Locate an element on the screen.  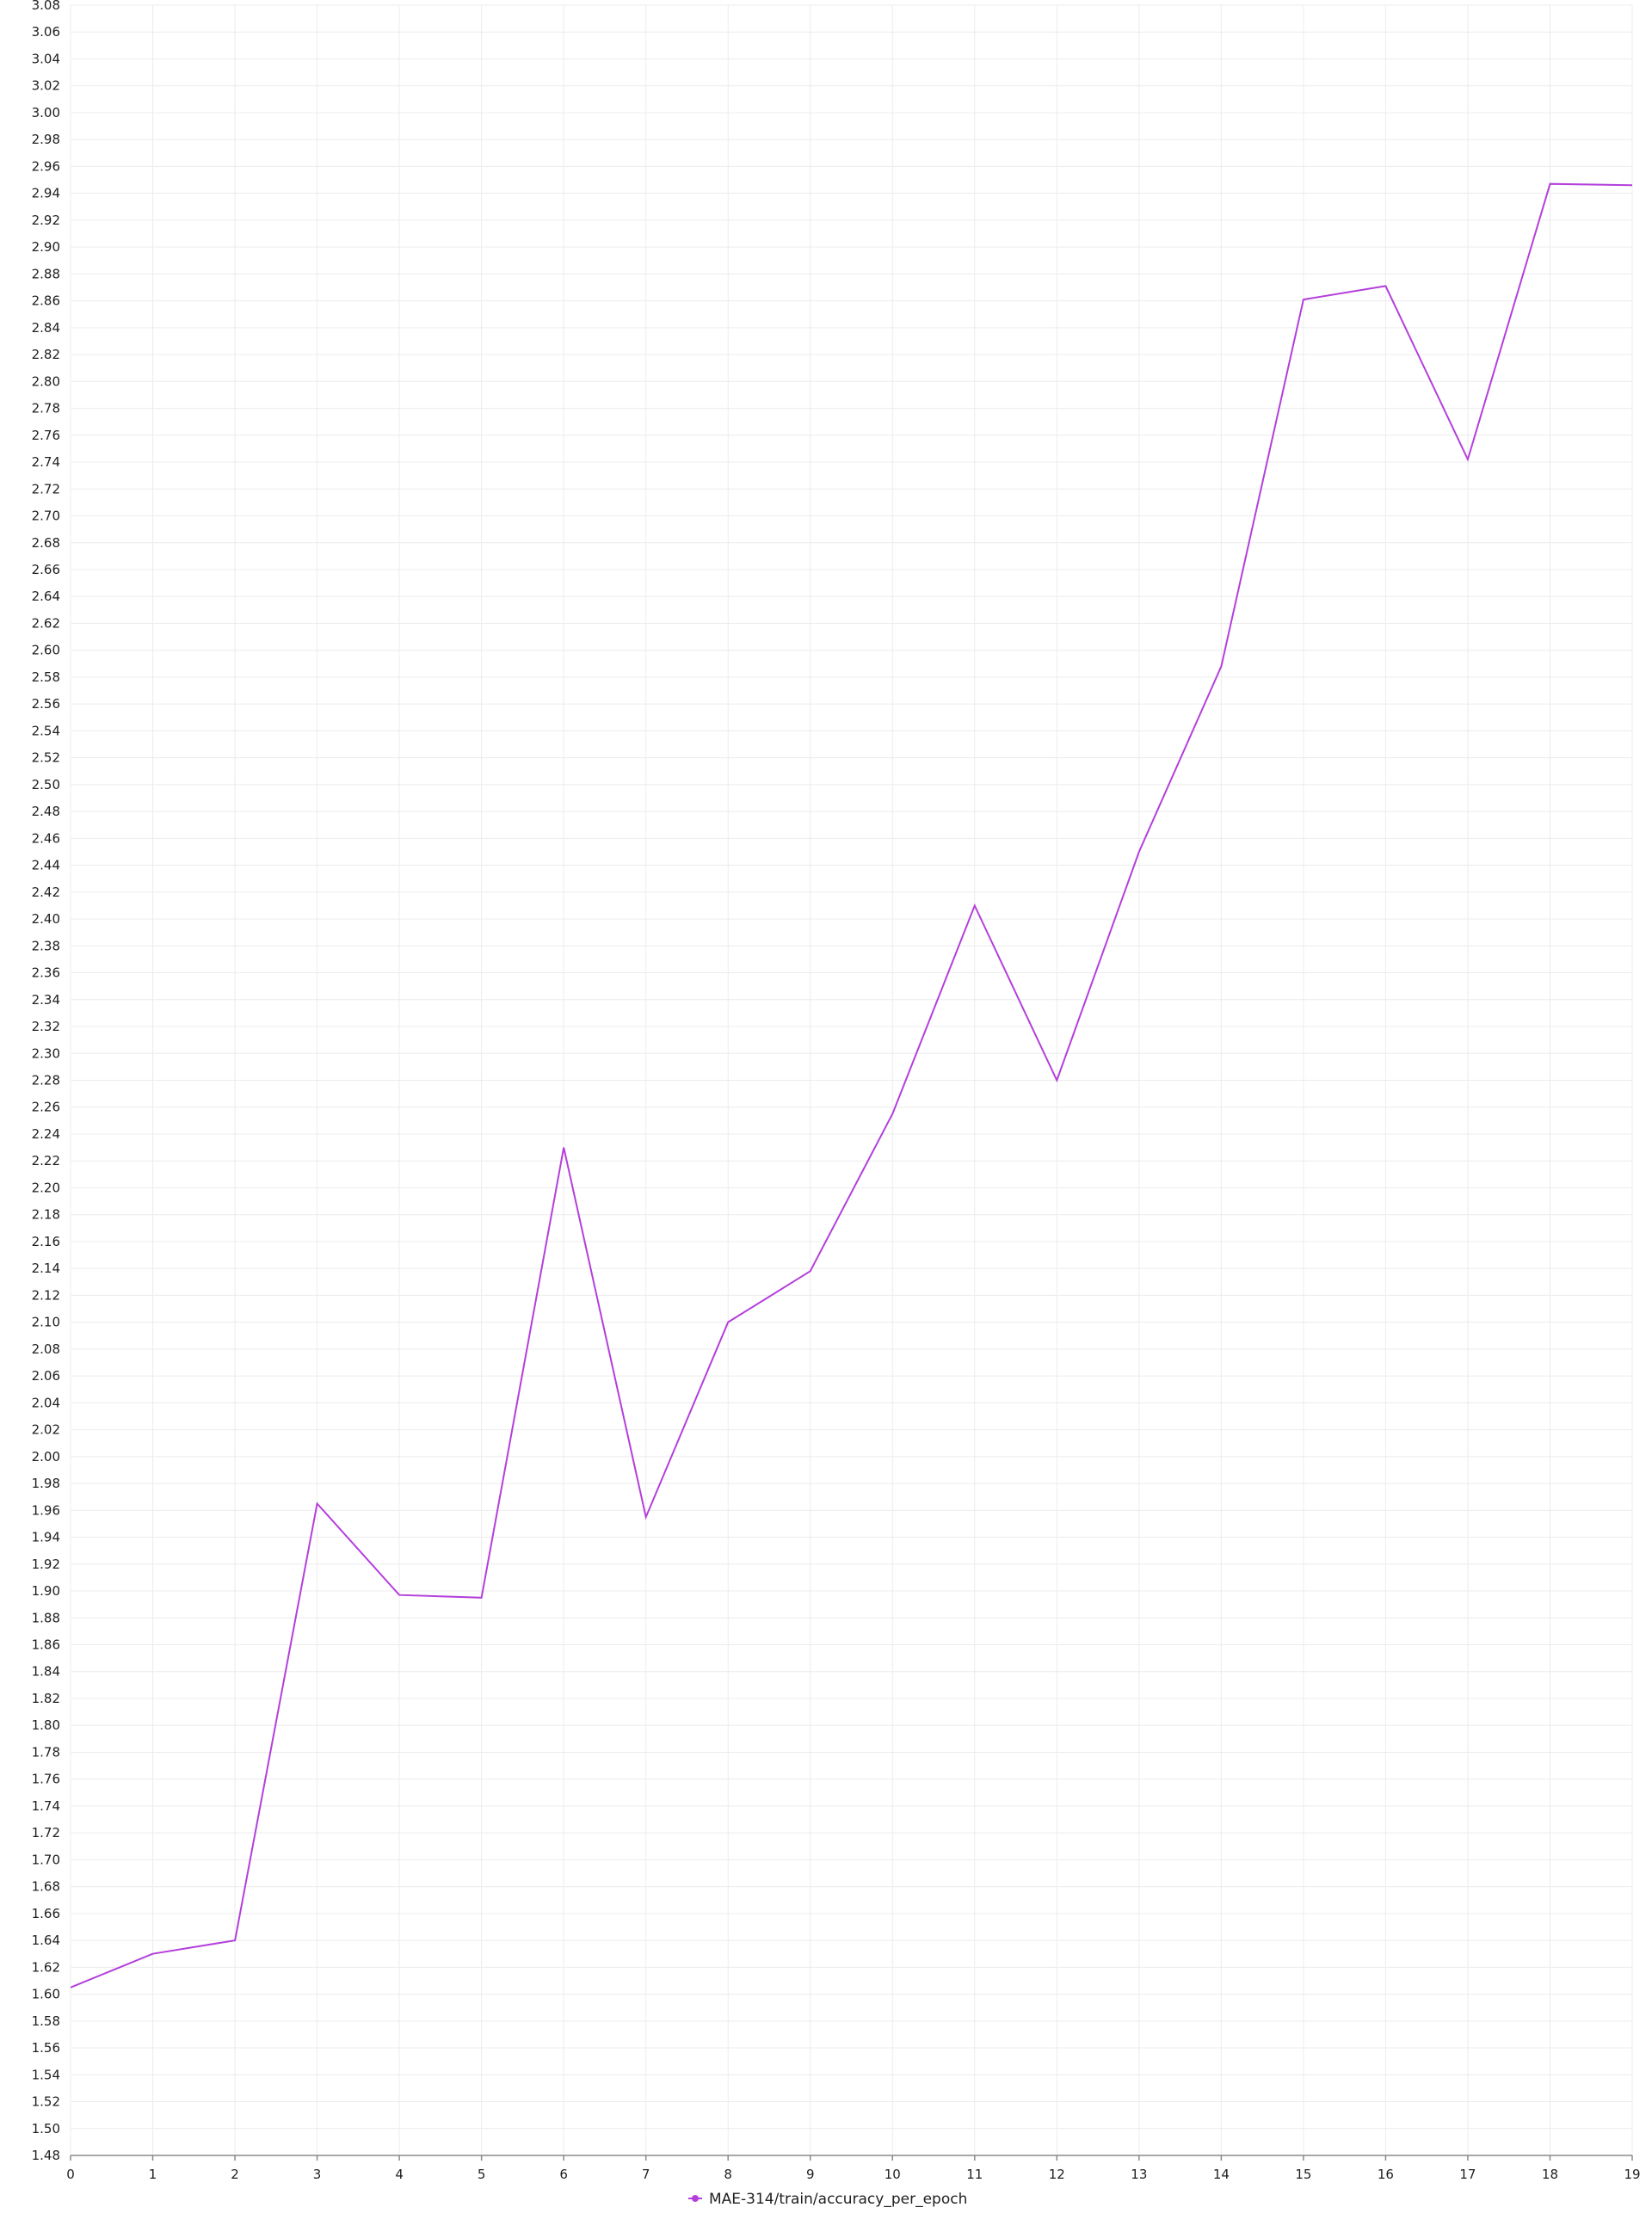
y-tick-label: 1.58 is located at coordinates (46, 2021).